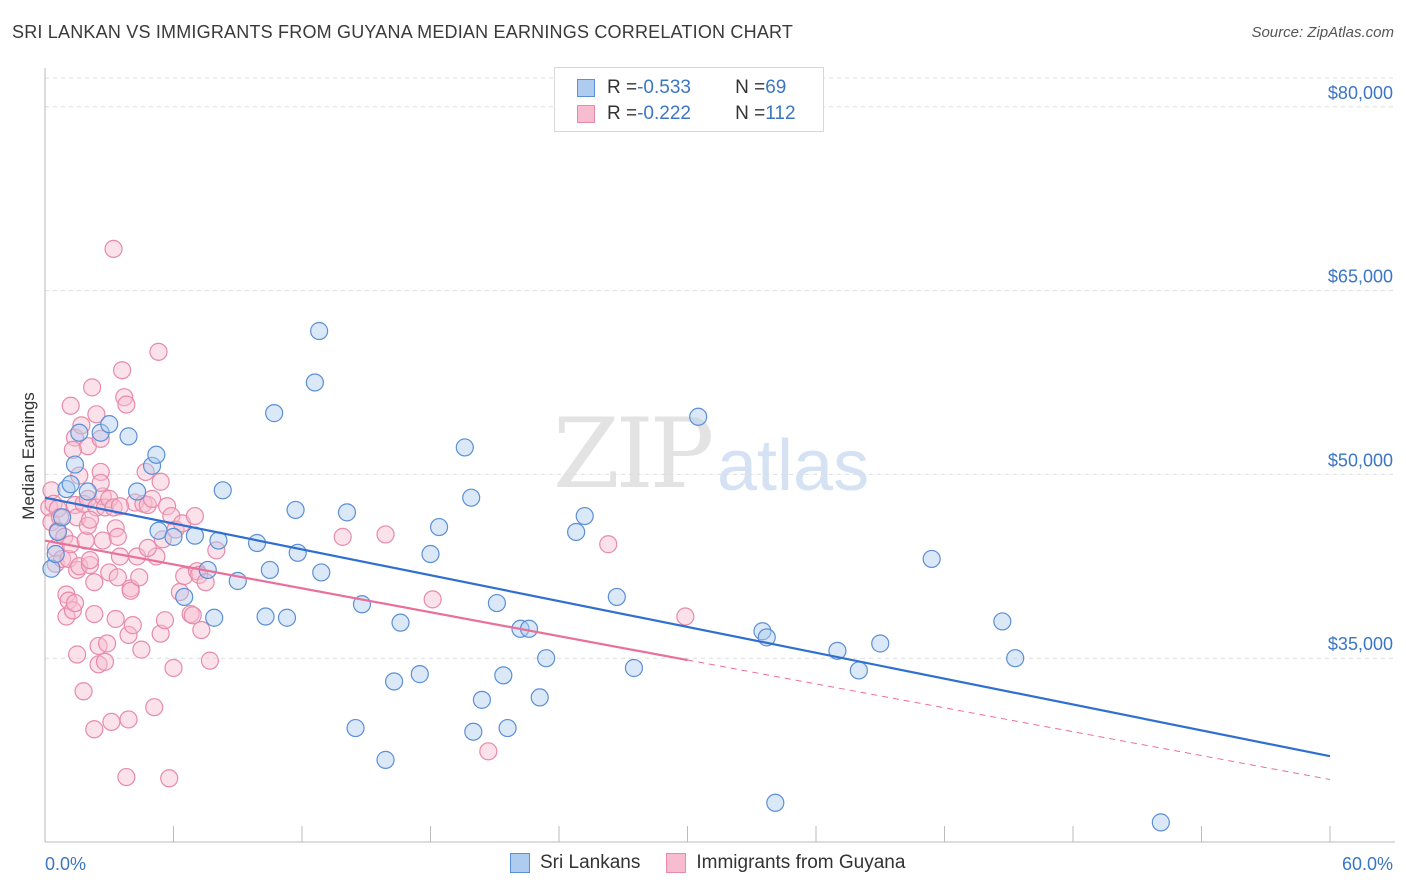 This screenshot has width=1406, height=892. Describe the element at coordinates (366, 600) in the screenshot. I see `trend-line-guyana` at that location.